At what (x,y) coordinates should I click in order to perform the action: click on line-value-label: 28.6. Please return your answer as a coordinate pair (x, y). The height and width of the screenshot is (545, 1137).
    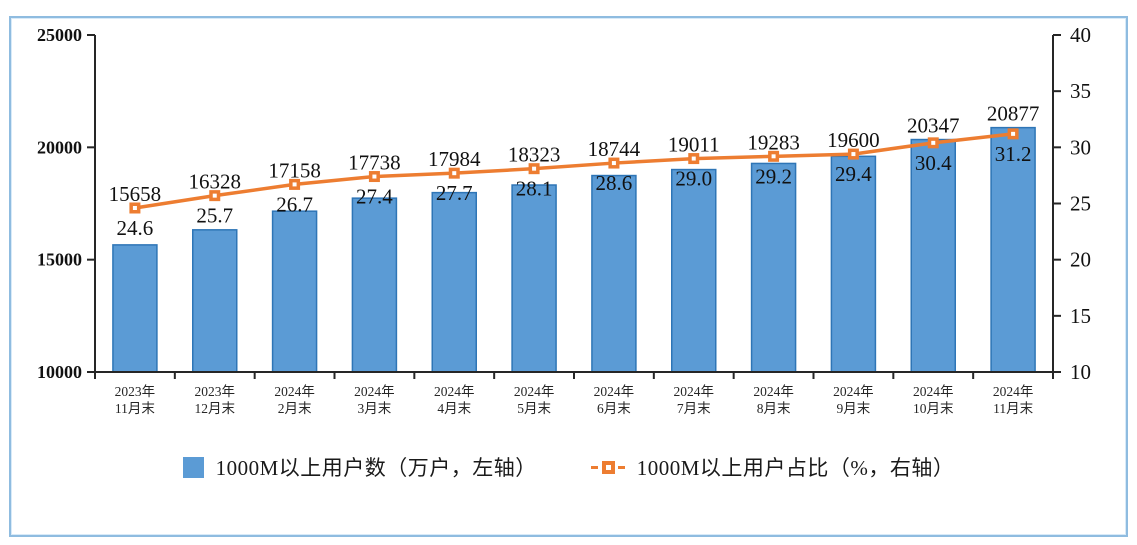
    Looking at the image, I should click on (614, 183).